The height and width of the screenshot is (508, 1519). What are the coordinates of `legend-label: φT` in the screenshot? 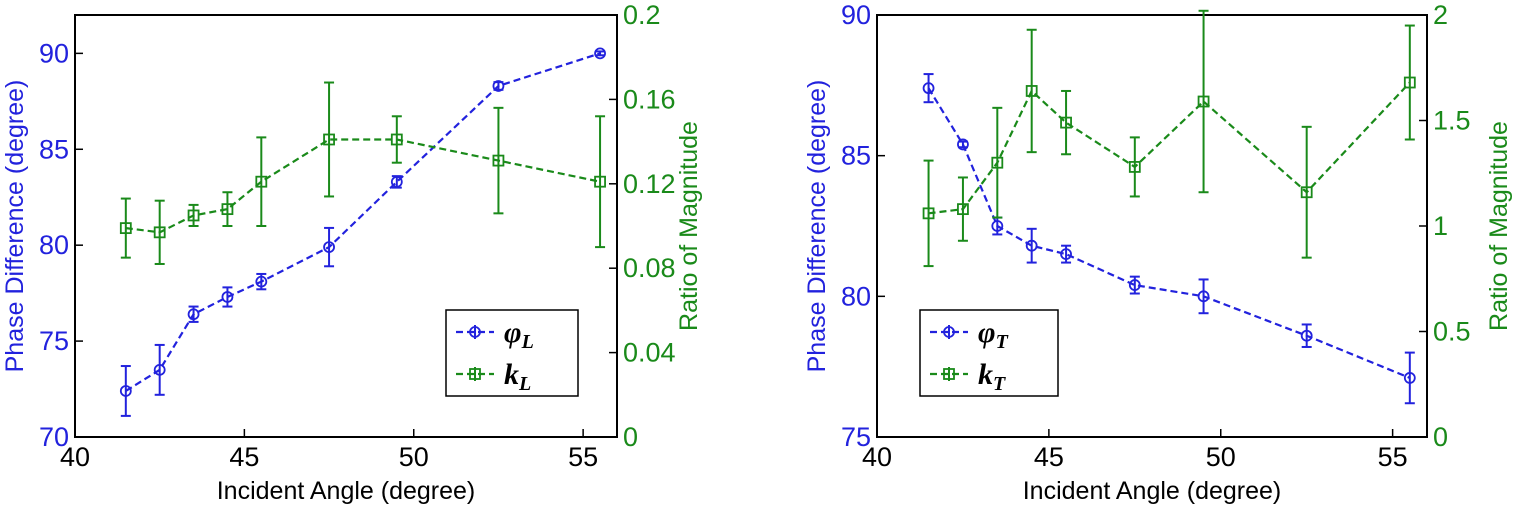 It's located at (993, 334).